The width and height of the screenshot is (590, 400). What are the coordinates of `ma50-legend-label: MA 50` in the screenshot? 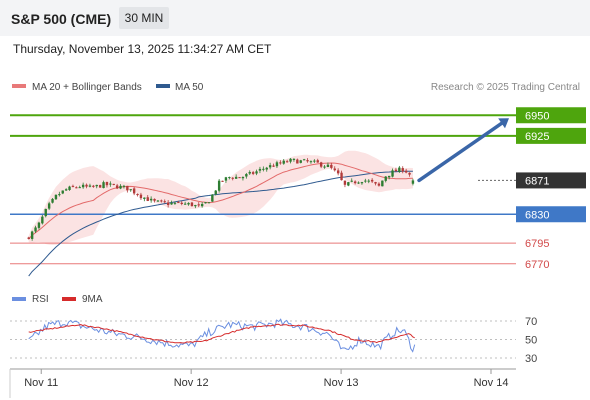 It's located at (189, 87).